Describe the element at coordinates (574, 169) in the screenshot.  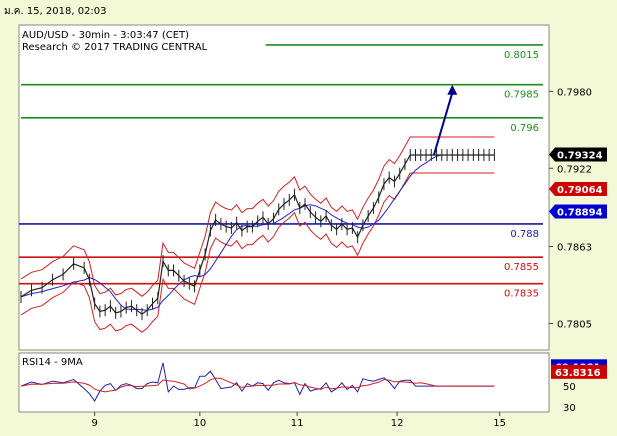
I see `y-tick-label: 0.7922` at that location.